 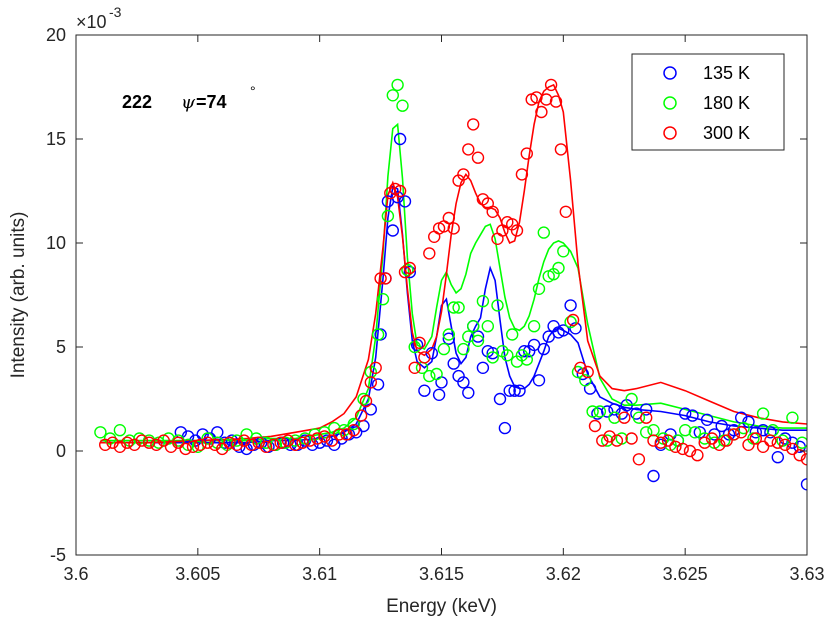 I want to click on y-axis-exponent: ×10 -3, so click(x=99, y=18).